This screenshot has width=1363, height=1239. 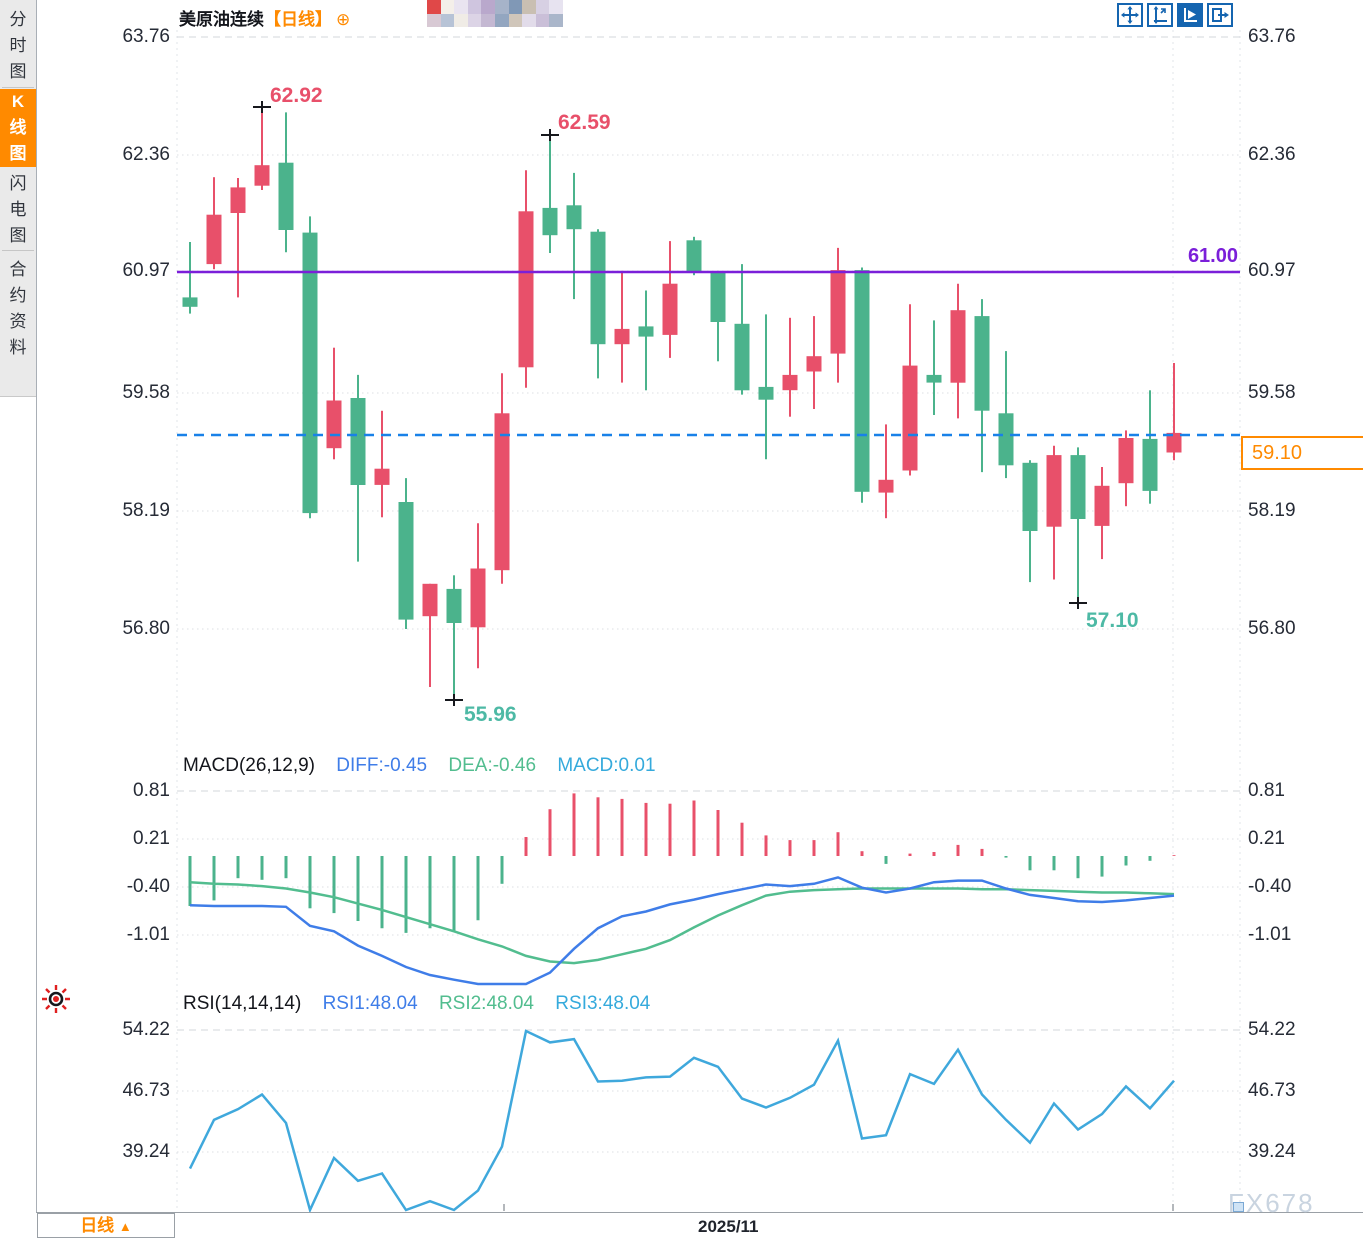 I want to click on rsi-axis-label-left: 54.22, so click(x=146, y=1029).